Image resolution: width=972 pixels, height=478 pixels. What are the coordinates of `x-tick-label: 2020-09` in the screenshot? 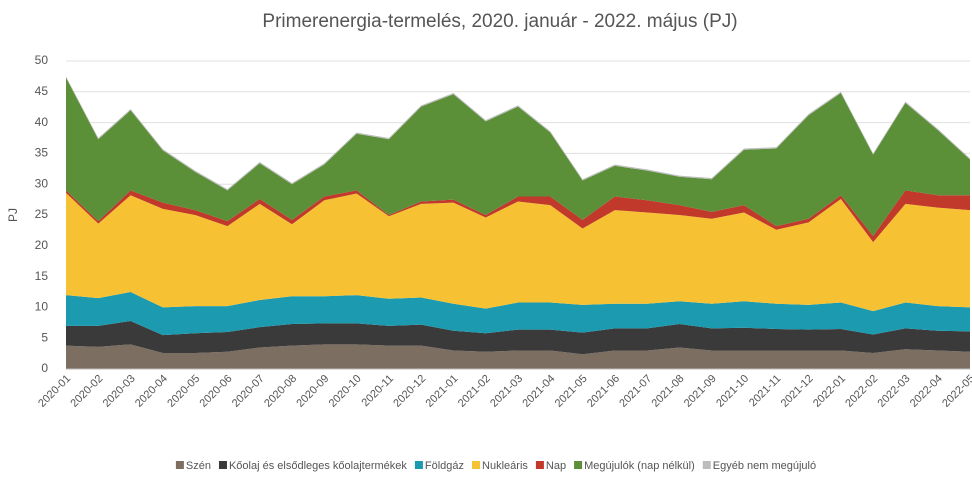 It's located at (312, 391).